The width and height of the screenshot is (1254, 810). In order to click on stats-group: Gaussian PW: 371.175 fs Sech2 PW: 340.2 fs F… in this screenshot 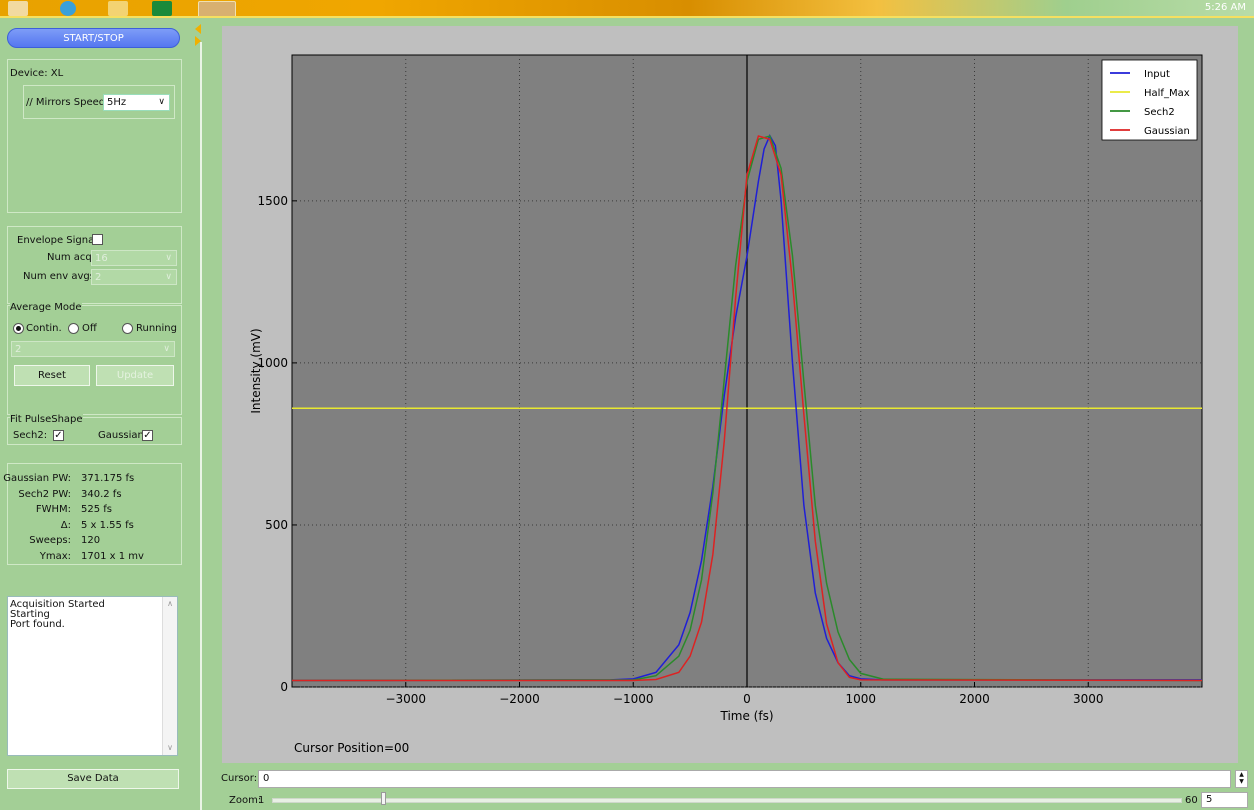, I will do `click(92, 514)`.